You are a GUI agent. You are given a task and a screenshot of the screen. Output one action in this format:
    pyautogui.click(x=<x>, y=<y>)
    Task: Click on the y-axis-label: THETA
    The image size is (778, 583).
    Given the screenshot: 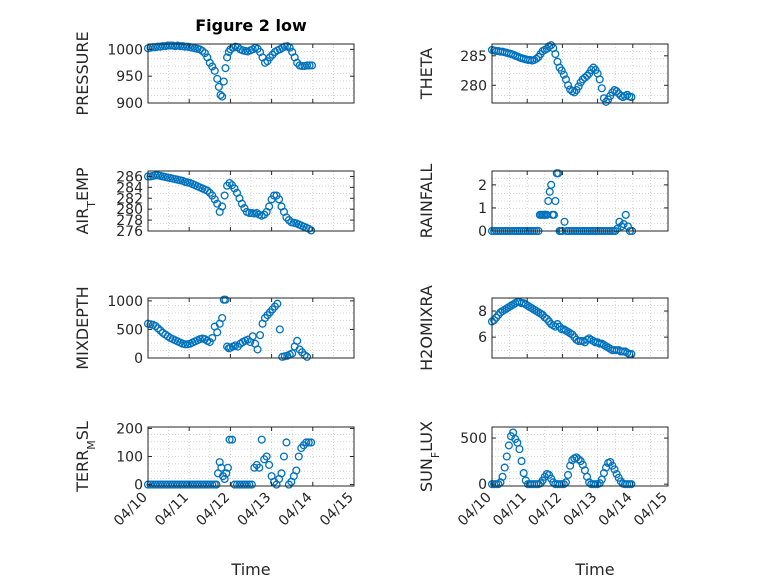 What is the action you would take?
    pyautogui.click(x=426, y=74)
    